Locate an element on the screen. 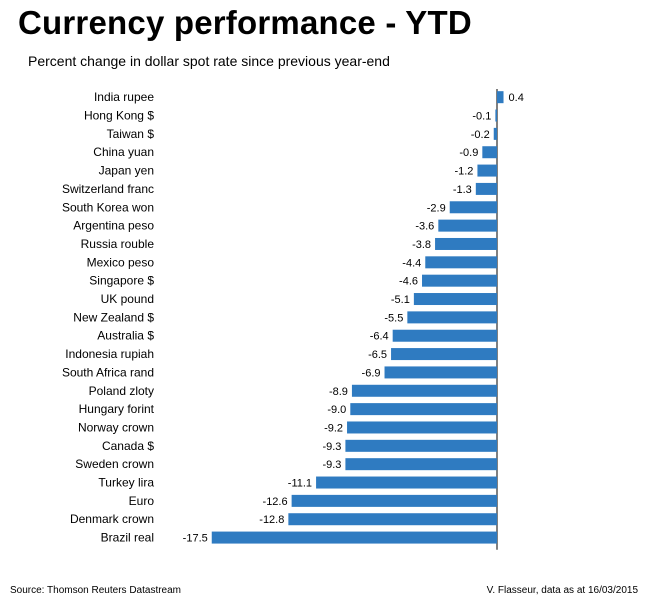 This screenshot has width=650, height=600. category-label: China yuan is located at coordinates (123, 152).